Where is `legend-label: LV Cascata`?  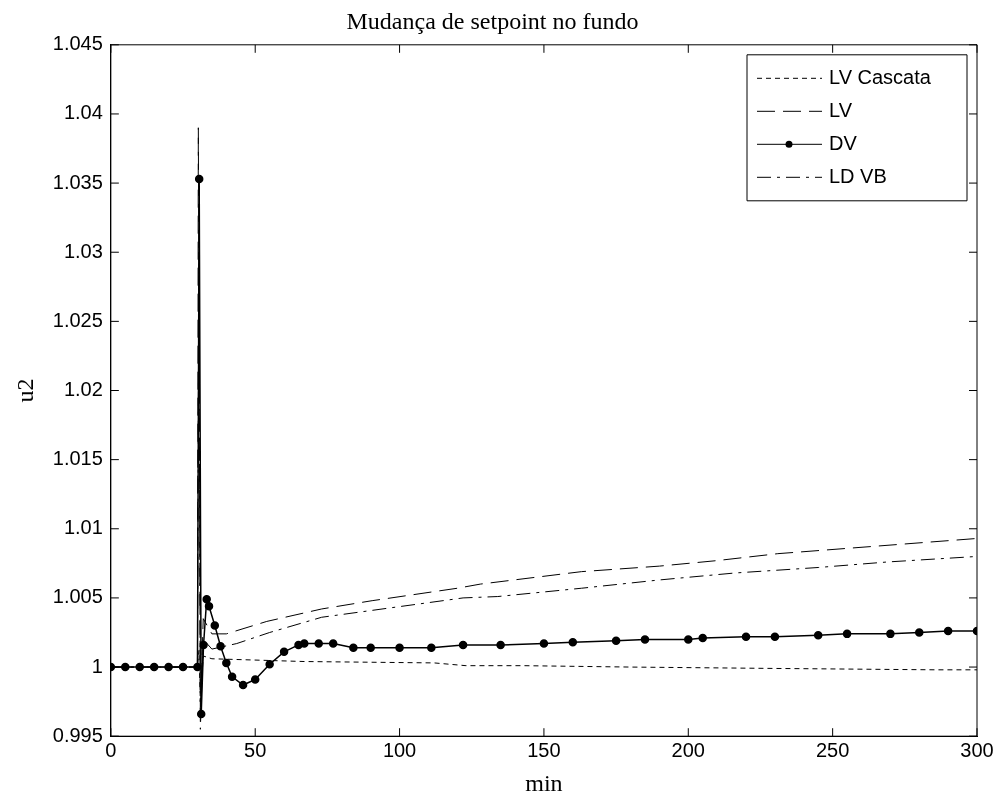
legend-label: LV Cascata is located at coordinates (880, 76).